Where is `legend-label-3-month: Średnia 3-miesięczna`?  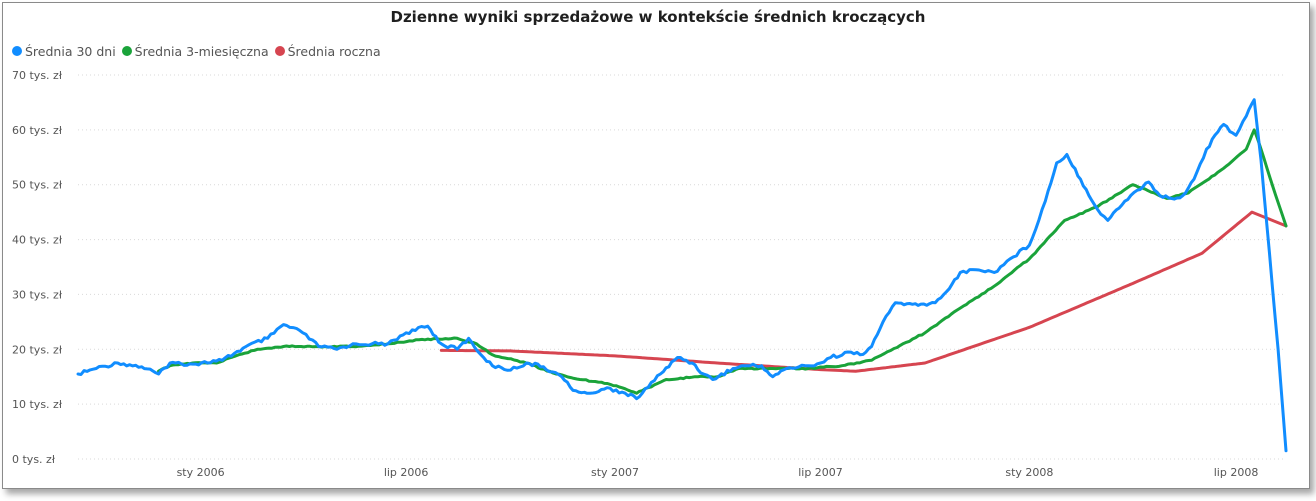 legend-label-3-month: Średnia 3-miesięczna is located at coordinates (201, 51).